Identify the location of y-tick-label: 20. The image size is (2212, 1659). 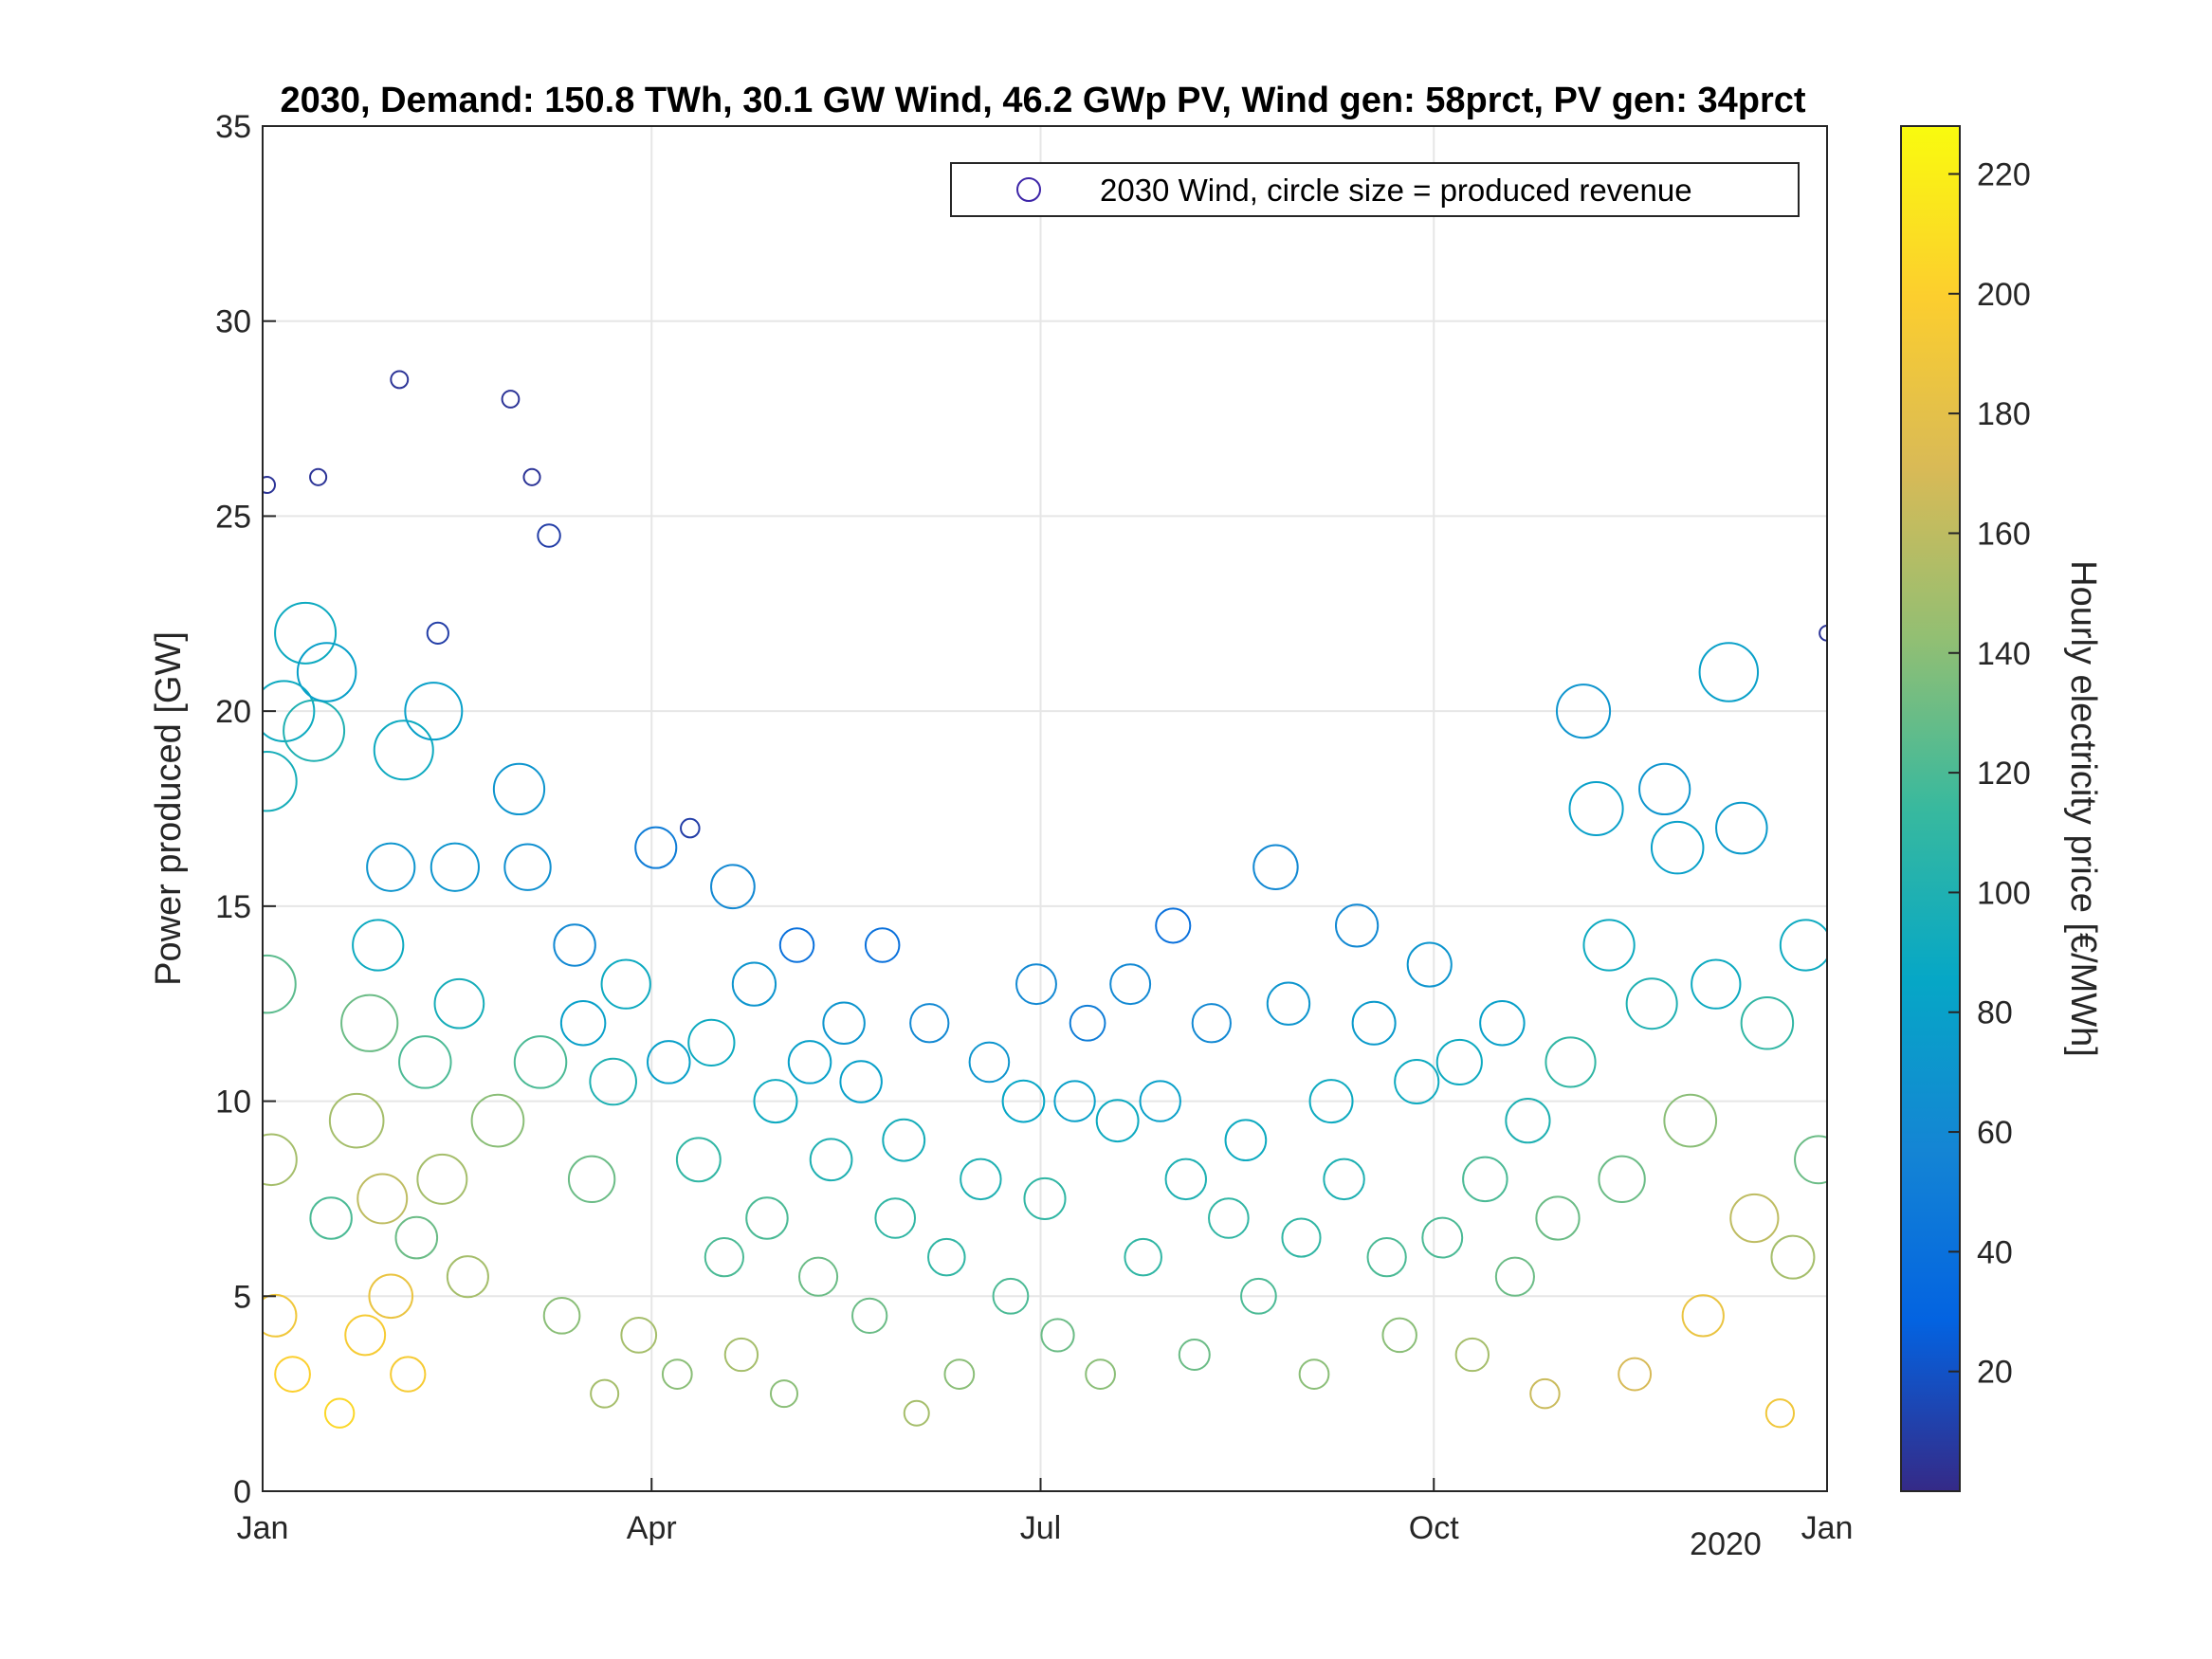
(233, 712).